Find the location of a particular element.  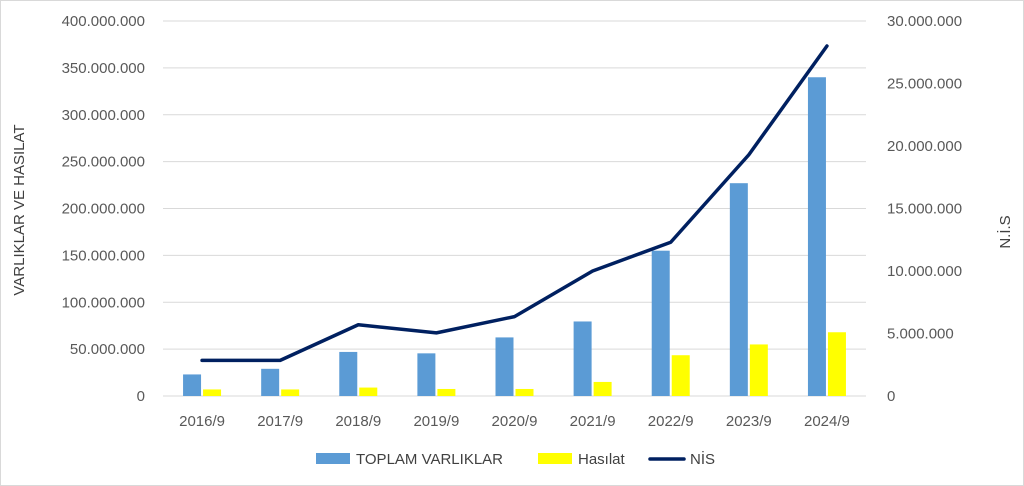

left-tick-label: 350.000.000 is located at coordinates (103, 68).